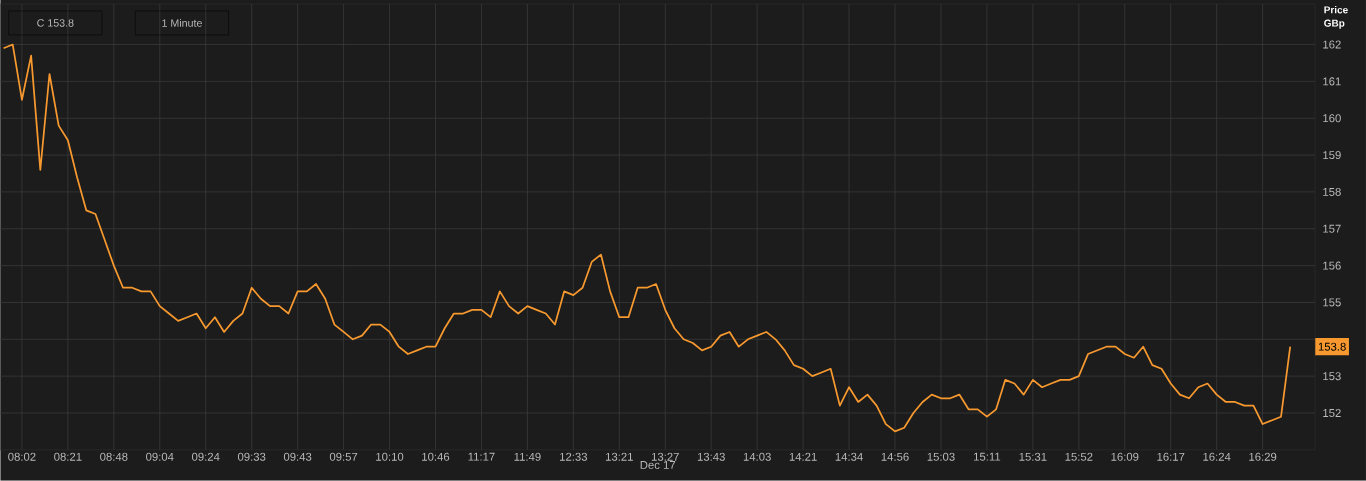  I want to click on x-tick-label: 11:17, so click(481, 456).